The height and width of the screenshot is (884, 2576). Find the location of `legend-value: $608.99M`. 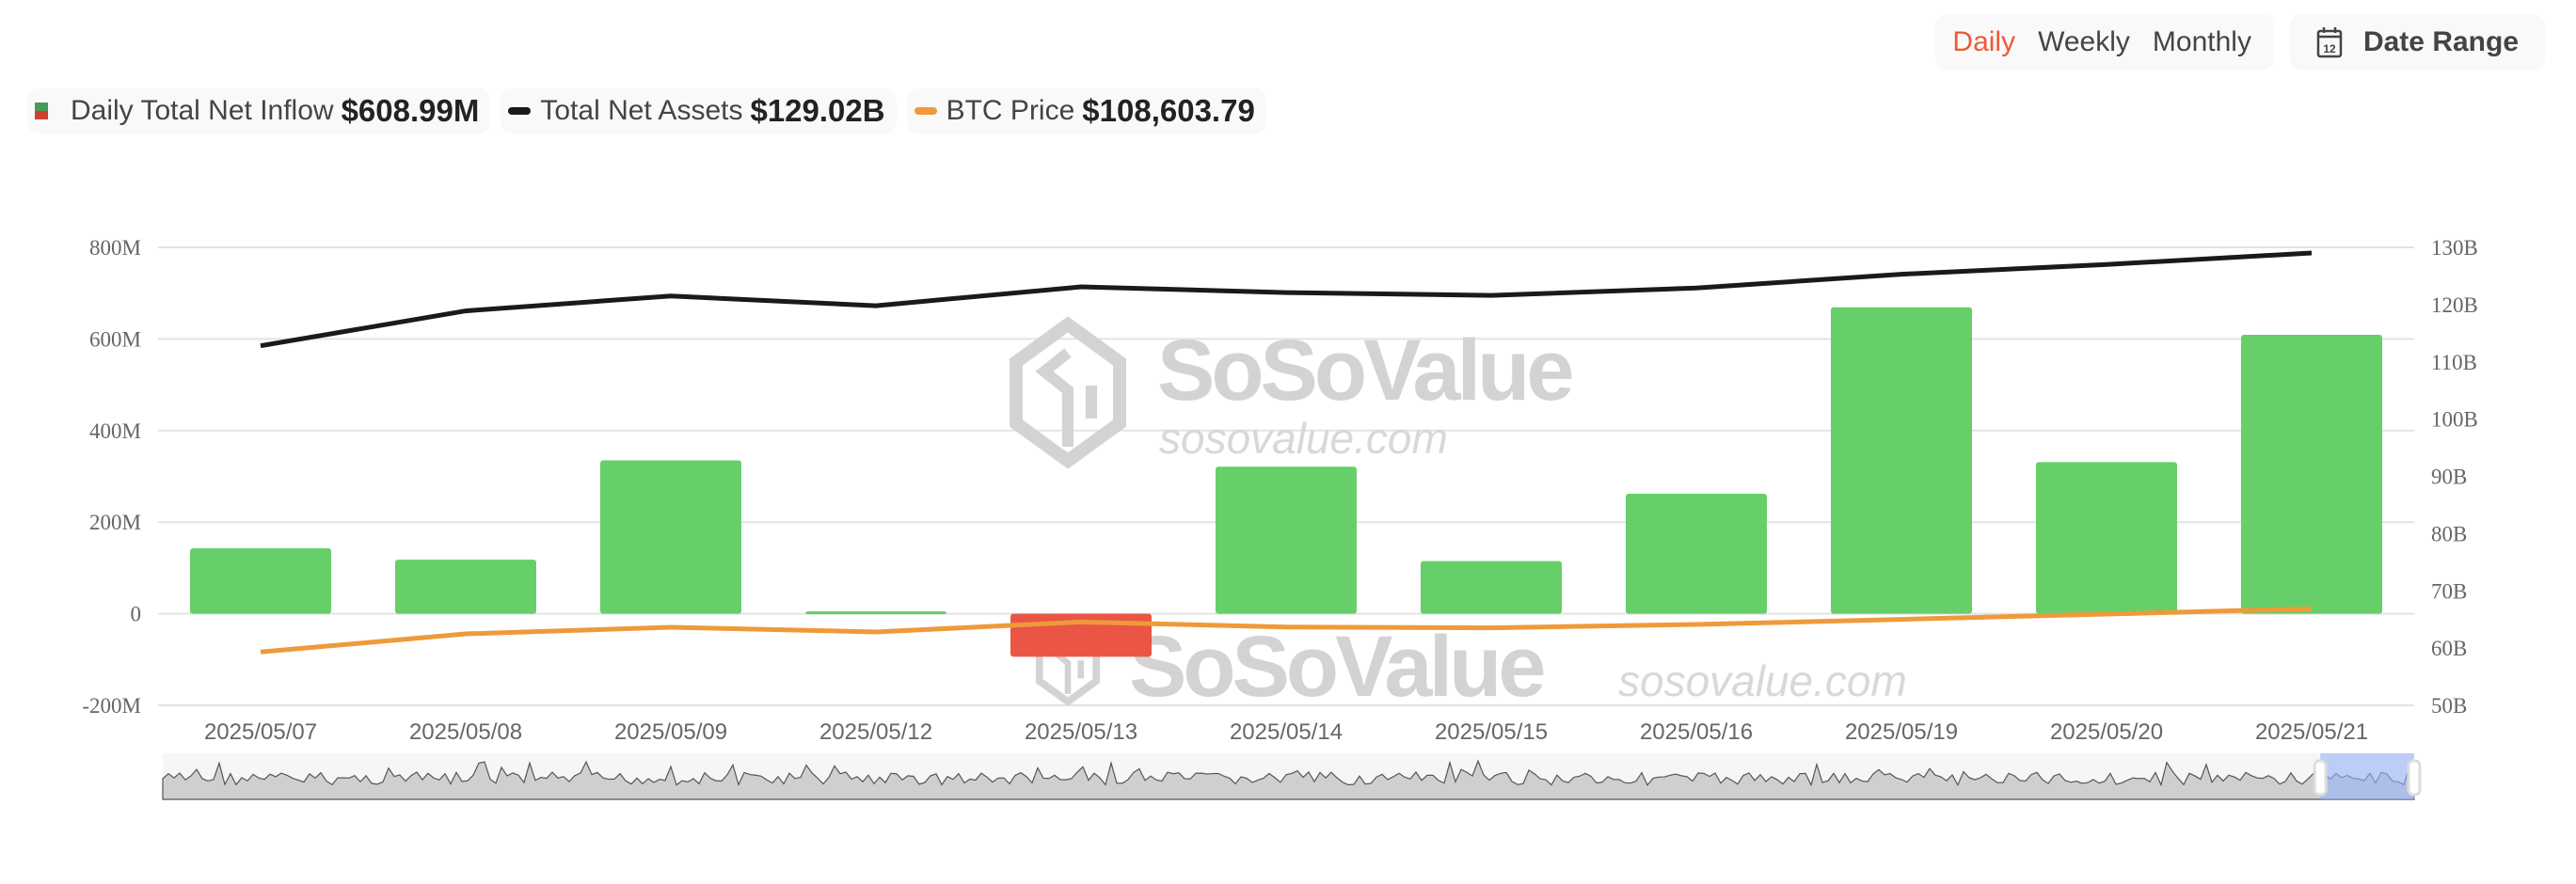

legend-value: $608.99M is located at coordinates (410, 110).